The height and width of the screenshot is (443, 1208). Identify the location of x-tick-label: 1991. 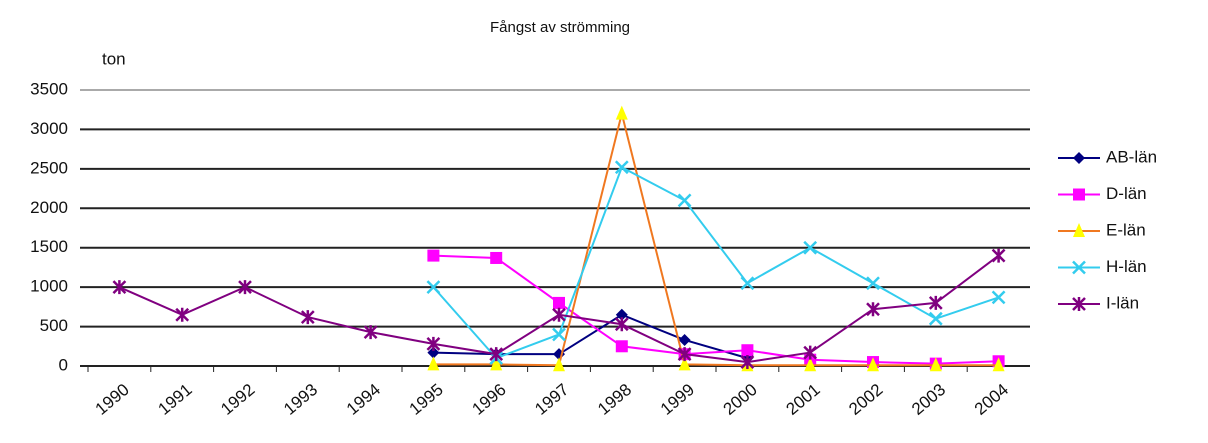
(174, 399).